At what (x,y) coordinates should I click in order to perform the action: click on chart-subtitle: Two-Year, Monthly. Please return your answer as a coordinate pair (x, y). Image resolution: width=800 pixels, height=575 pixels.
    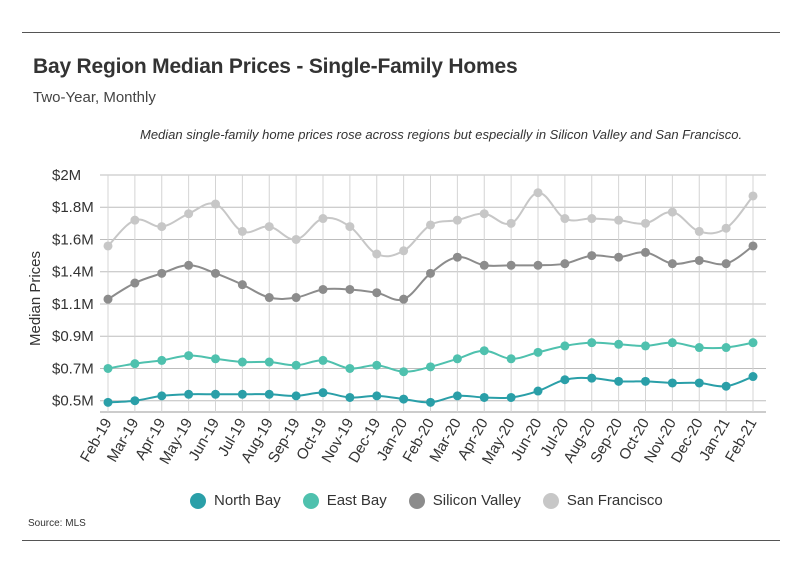
    Looking at the image, I should click on (94, 97).